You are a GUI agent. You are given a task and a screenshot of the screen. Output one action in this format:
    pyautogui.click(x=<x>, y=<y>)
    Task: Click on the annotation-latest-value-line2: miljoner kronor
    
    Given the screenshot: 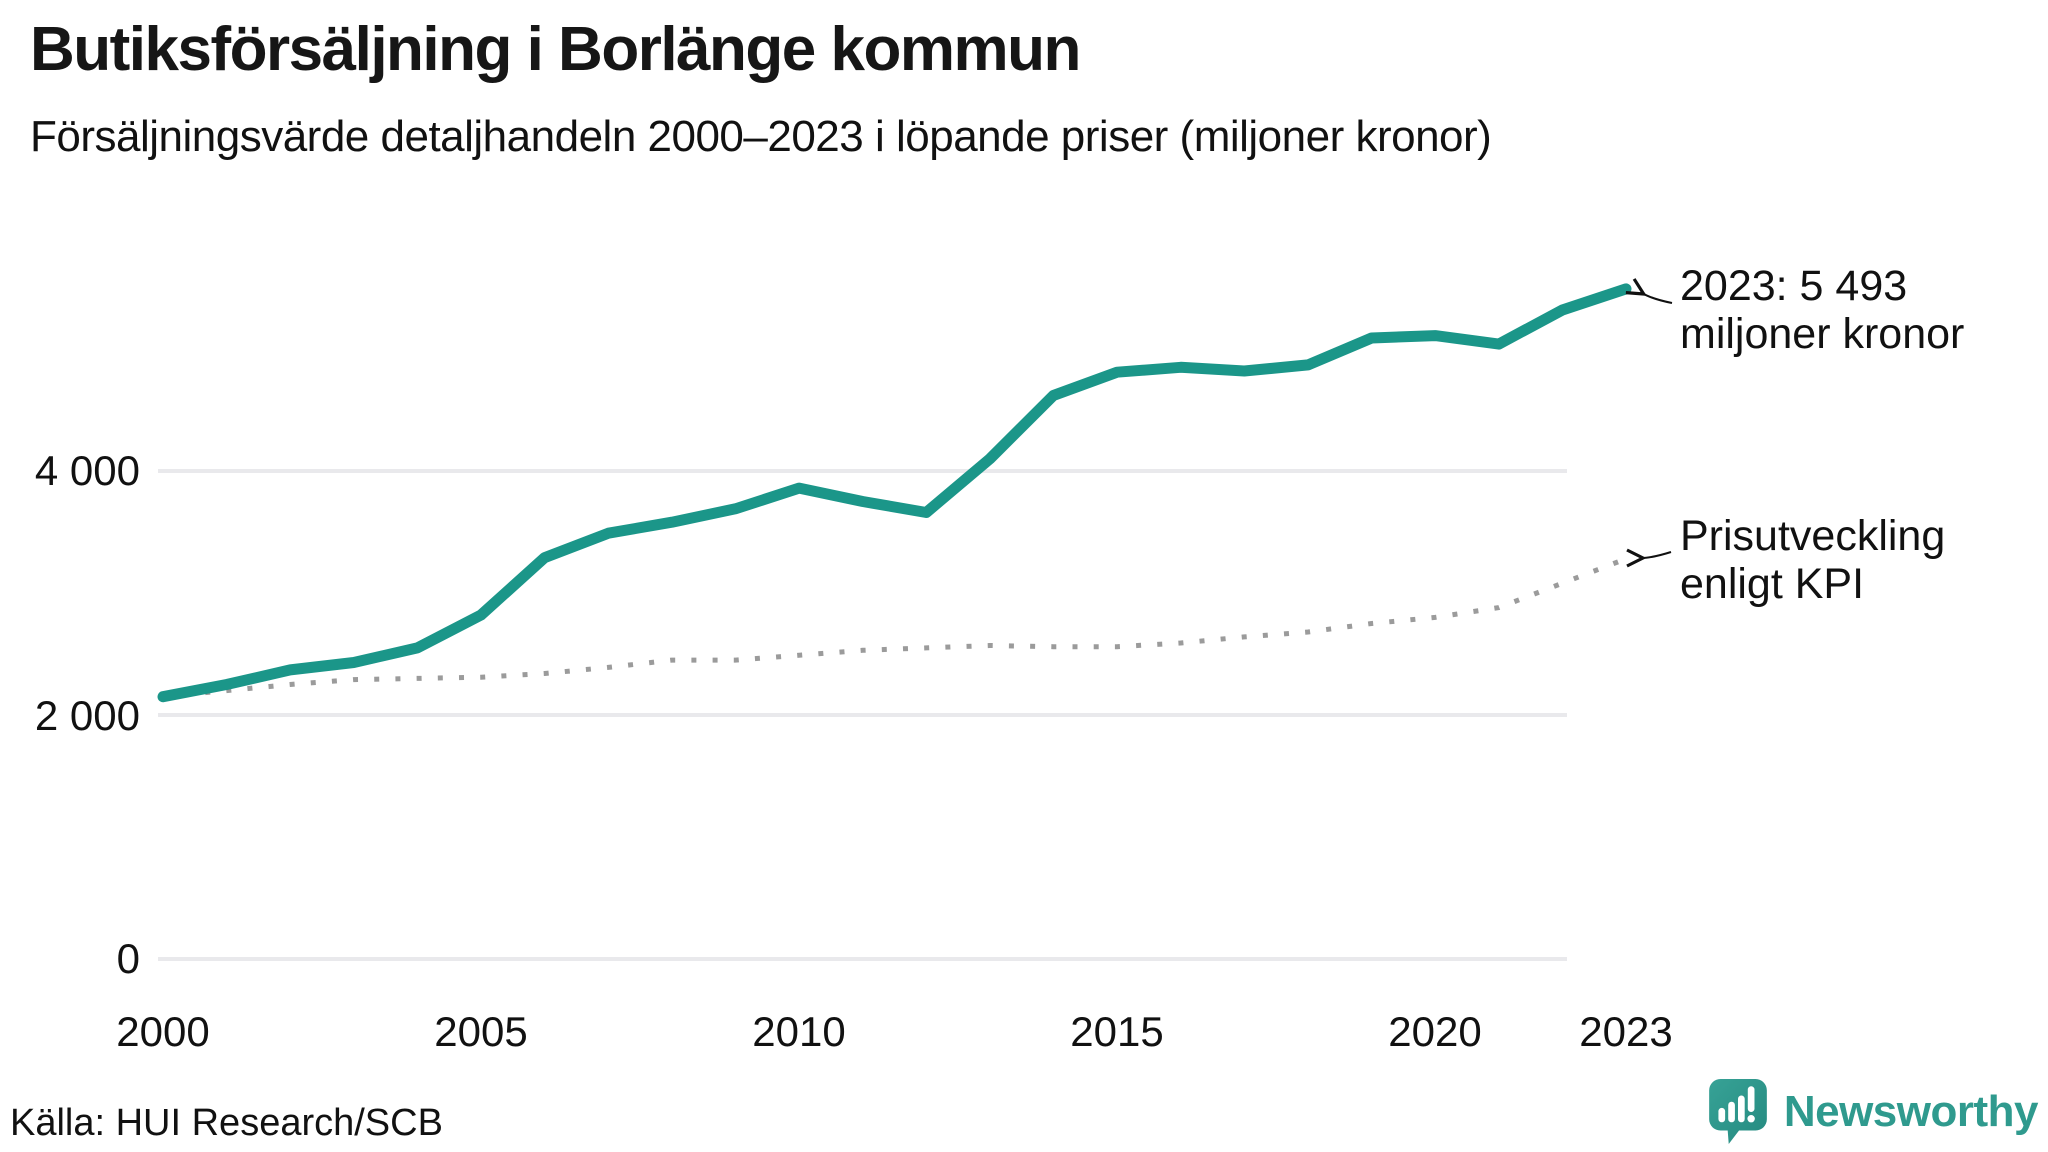 What is the action you would take?
    pyautogui.click(x=1822, y=334)
    